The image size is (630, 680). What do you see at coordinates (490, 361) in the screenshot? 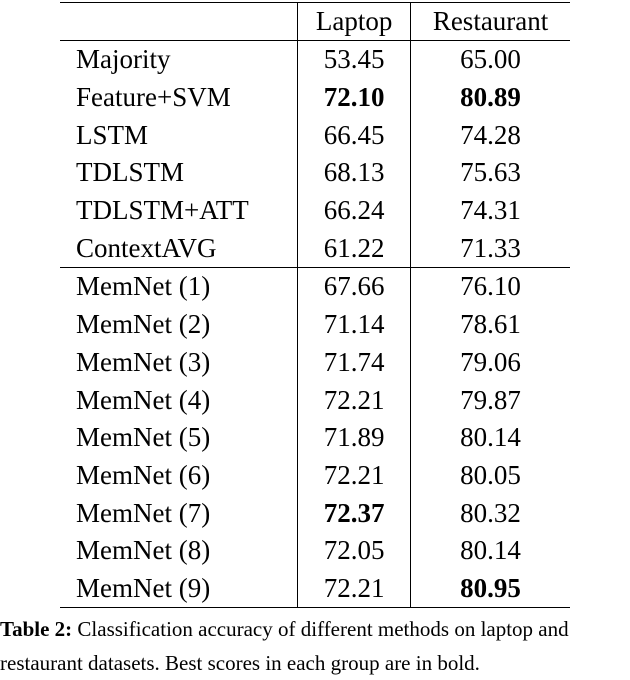
I see `restaurant-score-cell: 79.06` at bounding box center [490, 361].